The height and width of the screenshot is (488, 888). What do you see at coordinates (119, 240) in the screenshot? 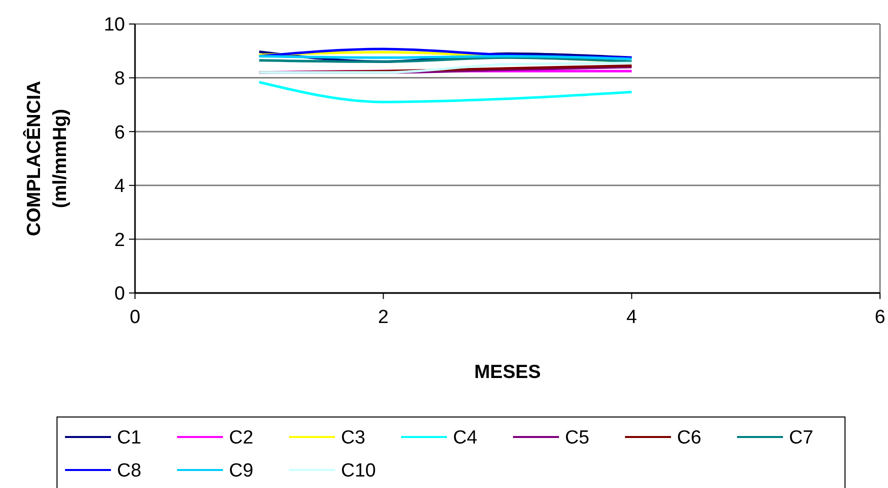
I see `y-tick-label: 2` at bounding box center [119, 240].